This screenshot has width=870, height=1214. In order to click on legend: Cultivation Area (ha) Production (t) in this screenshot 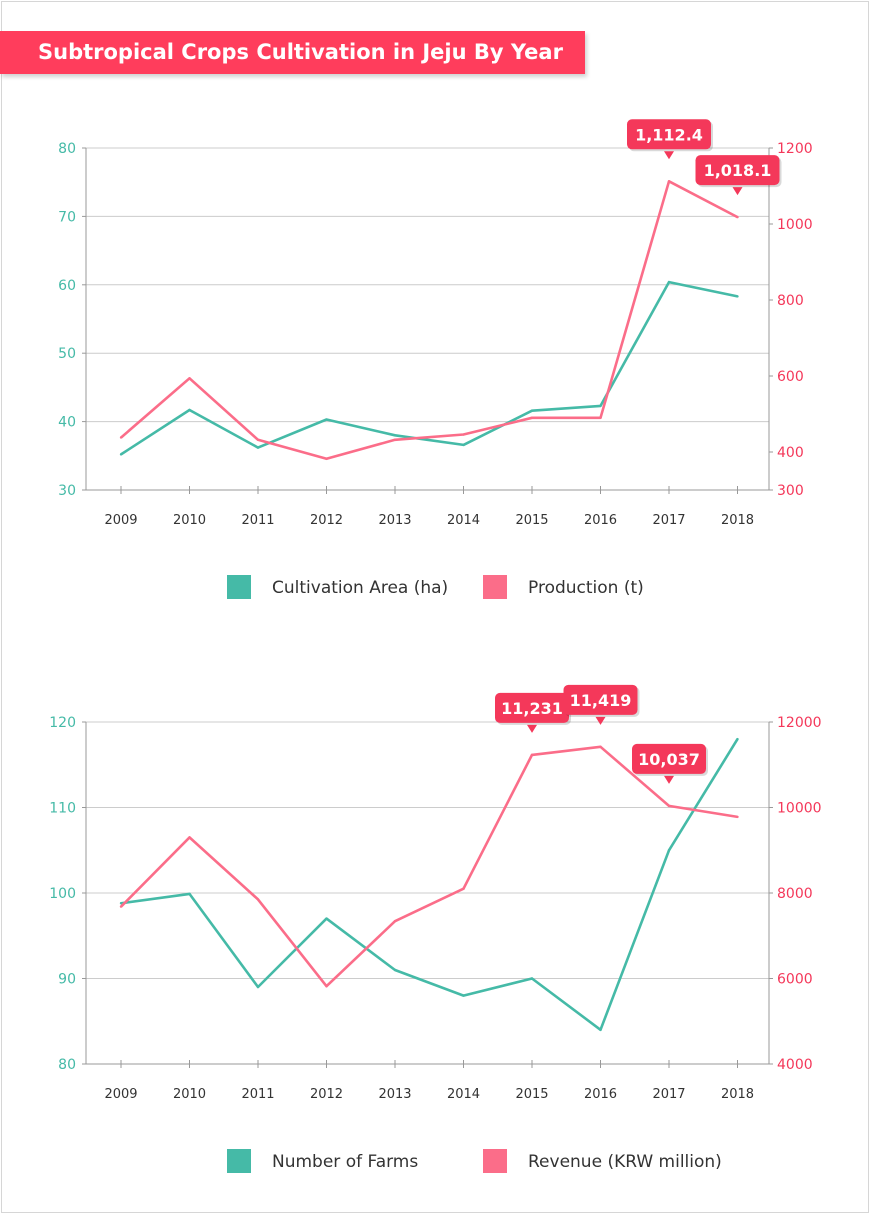, I will do `click(435, 587)`.